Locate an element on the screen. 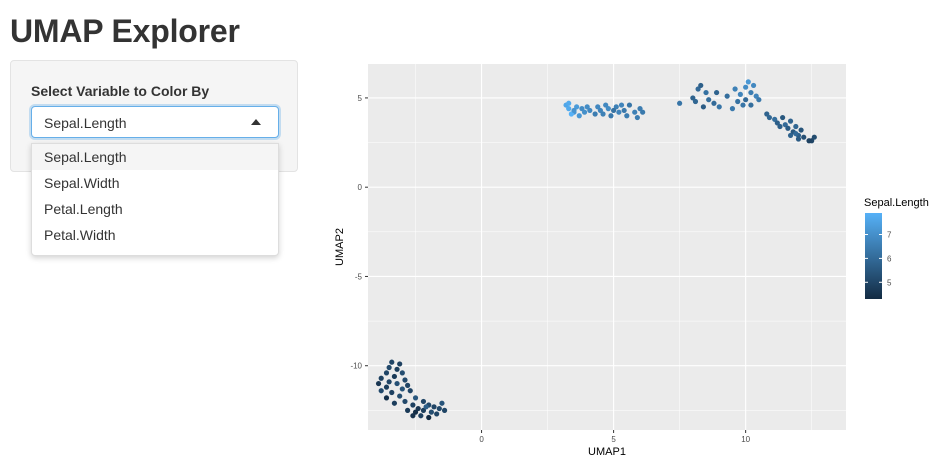 The image size is (940, 464). y-tick-label: -5 is located at coordinates (359, 276).